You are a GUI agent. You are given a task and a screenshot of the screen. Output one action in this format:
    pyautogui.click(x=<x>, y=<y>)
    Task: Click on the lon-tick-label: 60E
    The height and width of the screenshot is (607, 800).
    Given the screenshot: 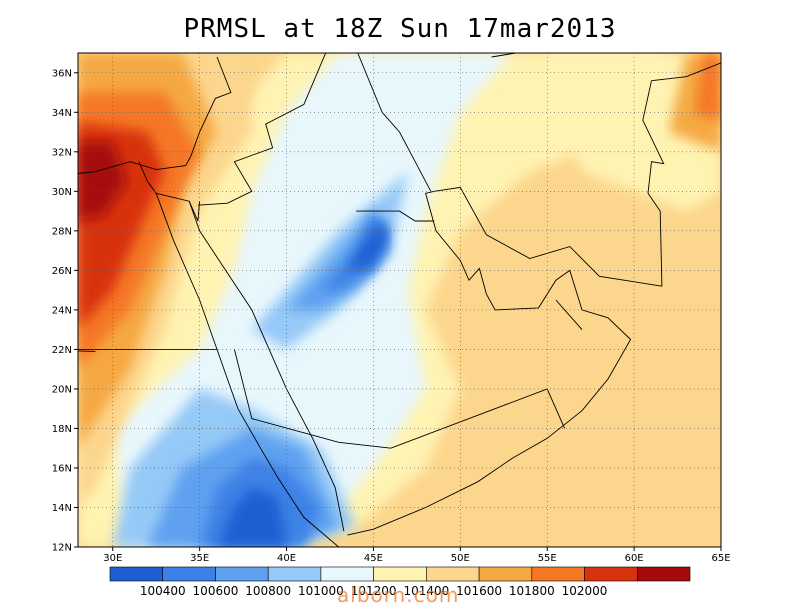 What is the action you would take?
    pyautogui.click(x=634, y=558)
    